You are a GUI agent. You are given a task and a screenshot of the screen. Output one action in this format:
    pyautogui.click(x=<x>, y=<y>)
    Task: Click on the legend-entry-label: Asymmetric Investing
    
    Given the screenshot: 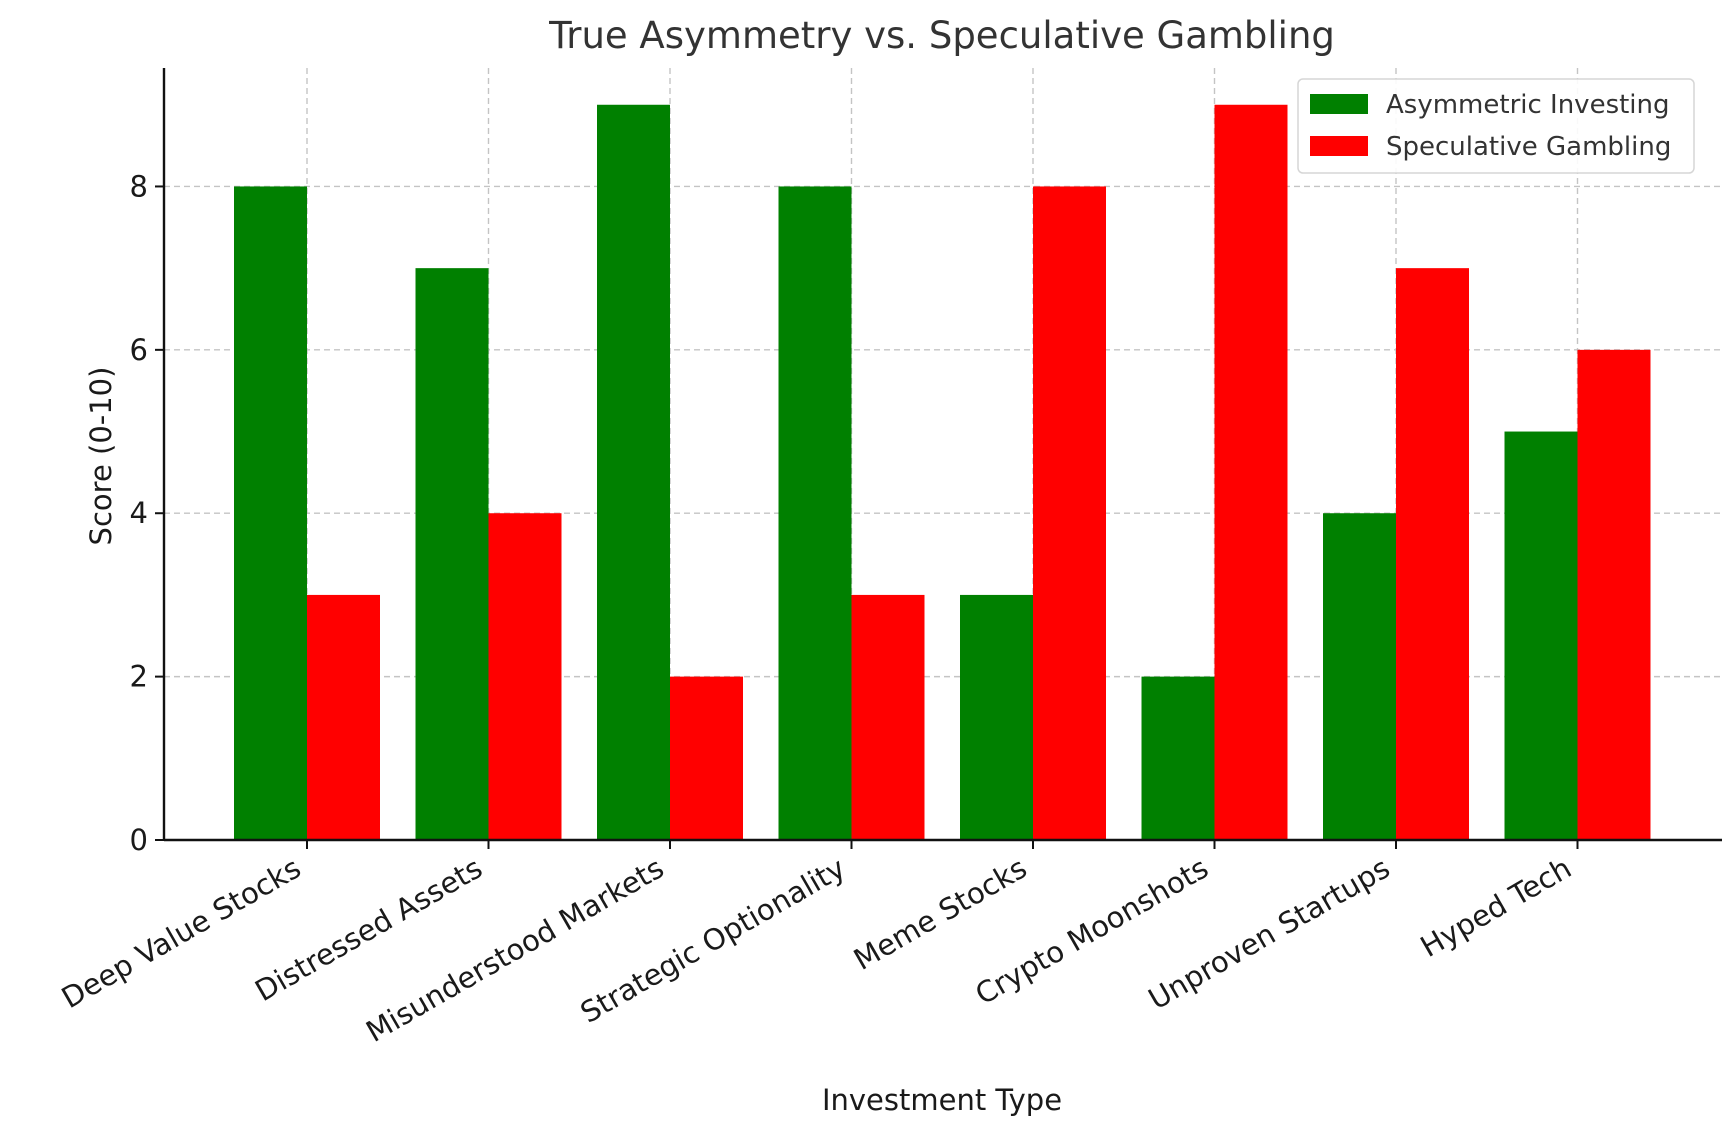 What is the action you would take?
    pyautogui.click(x=1528, y=105)
    